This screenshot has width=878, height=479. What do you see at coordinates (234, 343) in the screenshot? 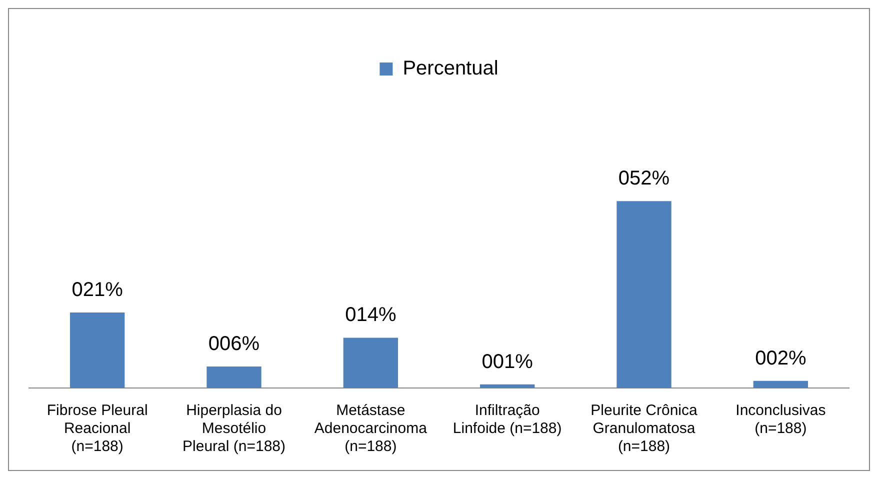
I see `data-label: 006%` at bounding box center [234, 343].